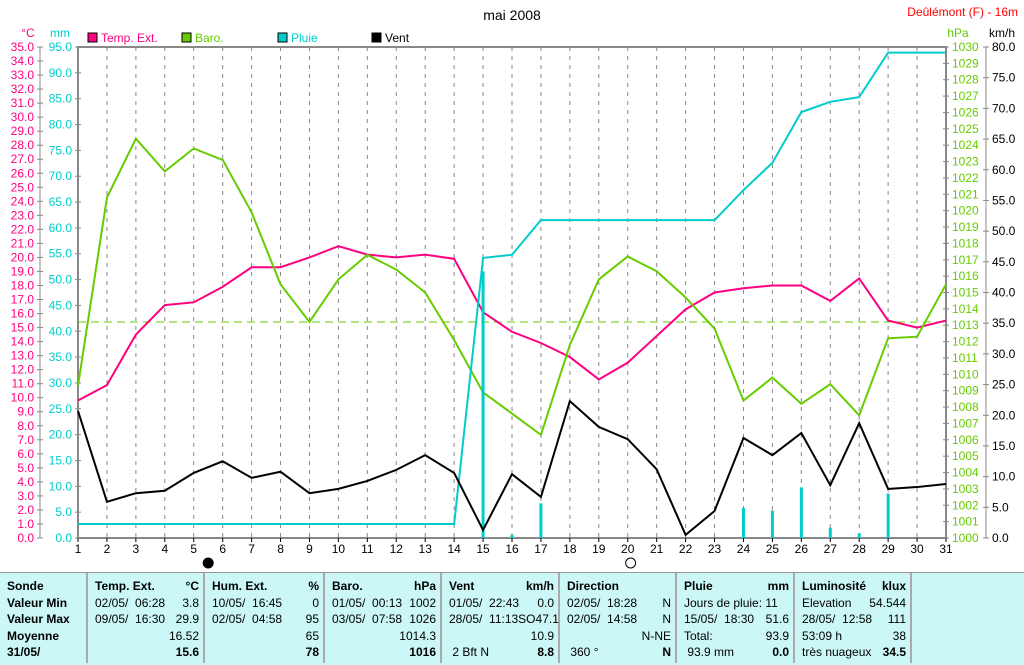 This screenshot has width=1024, height=665. I want to click on table-label: Moyenne, so click(33, 635).